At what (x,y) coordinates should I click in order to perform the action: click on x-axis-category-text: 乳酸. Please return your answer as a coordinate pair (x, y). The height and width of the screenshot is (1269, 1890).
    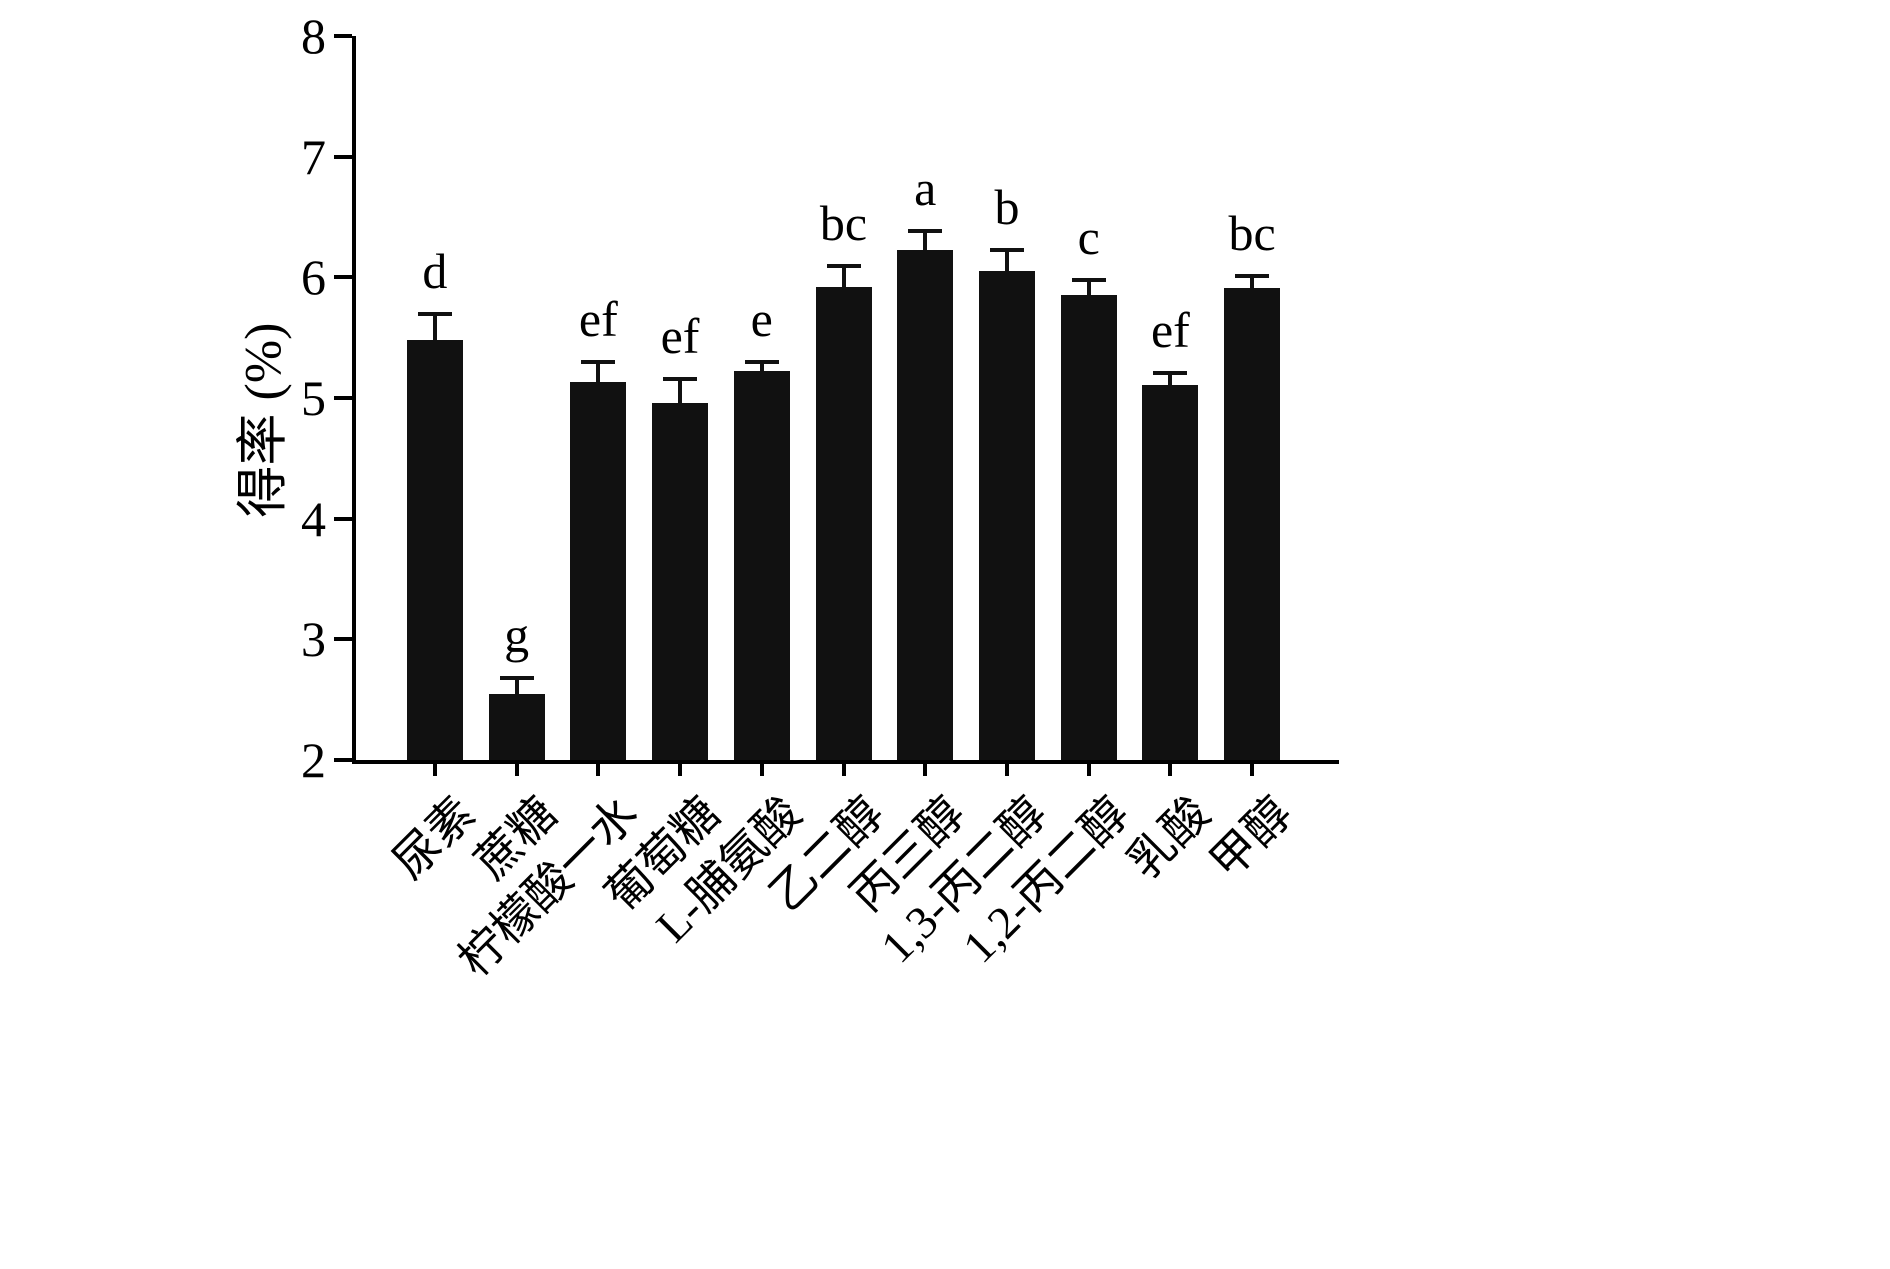
    Looking at the image, I should click on (1169, 838).